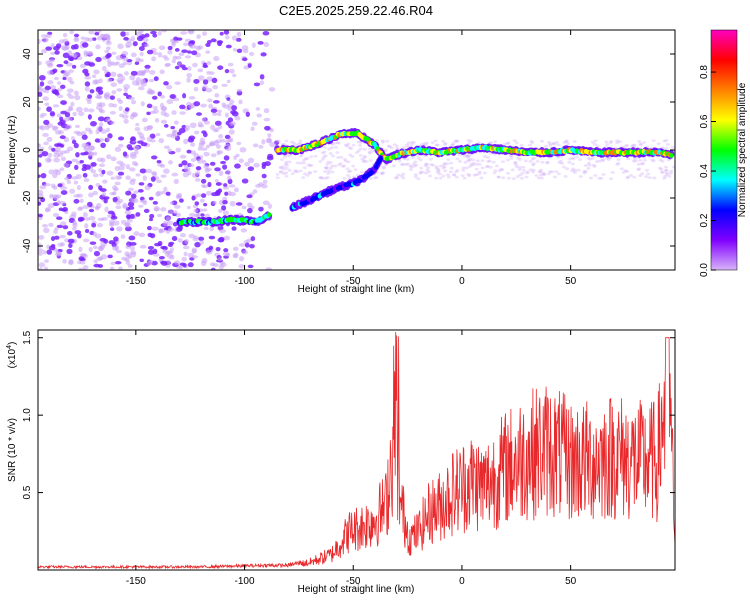  Describe the element at coordinates (356, 289) in the screenshot. I see `spectrogram-x-label: Height of straight line (km)` at that location.